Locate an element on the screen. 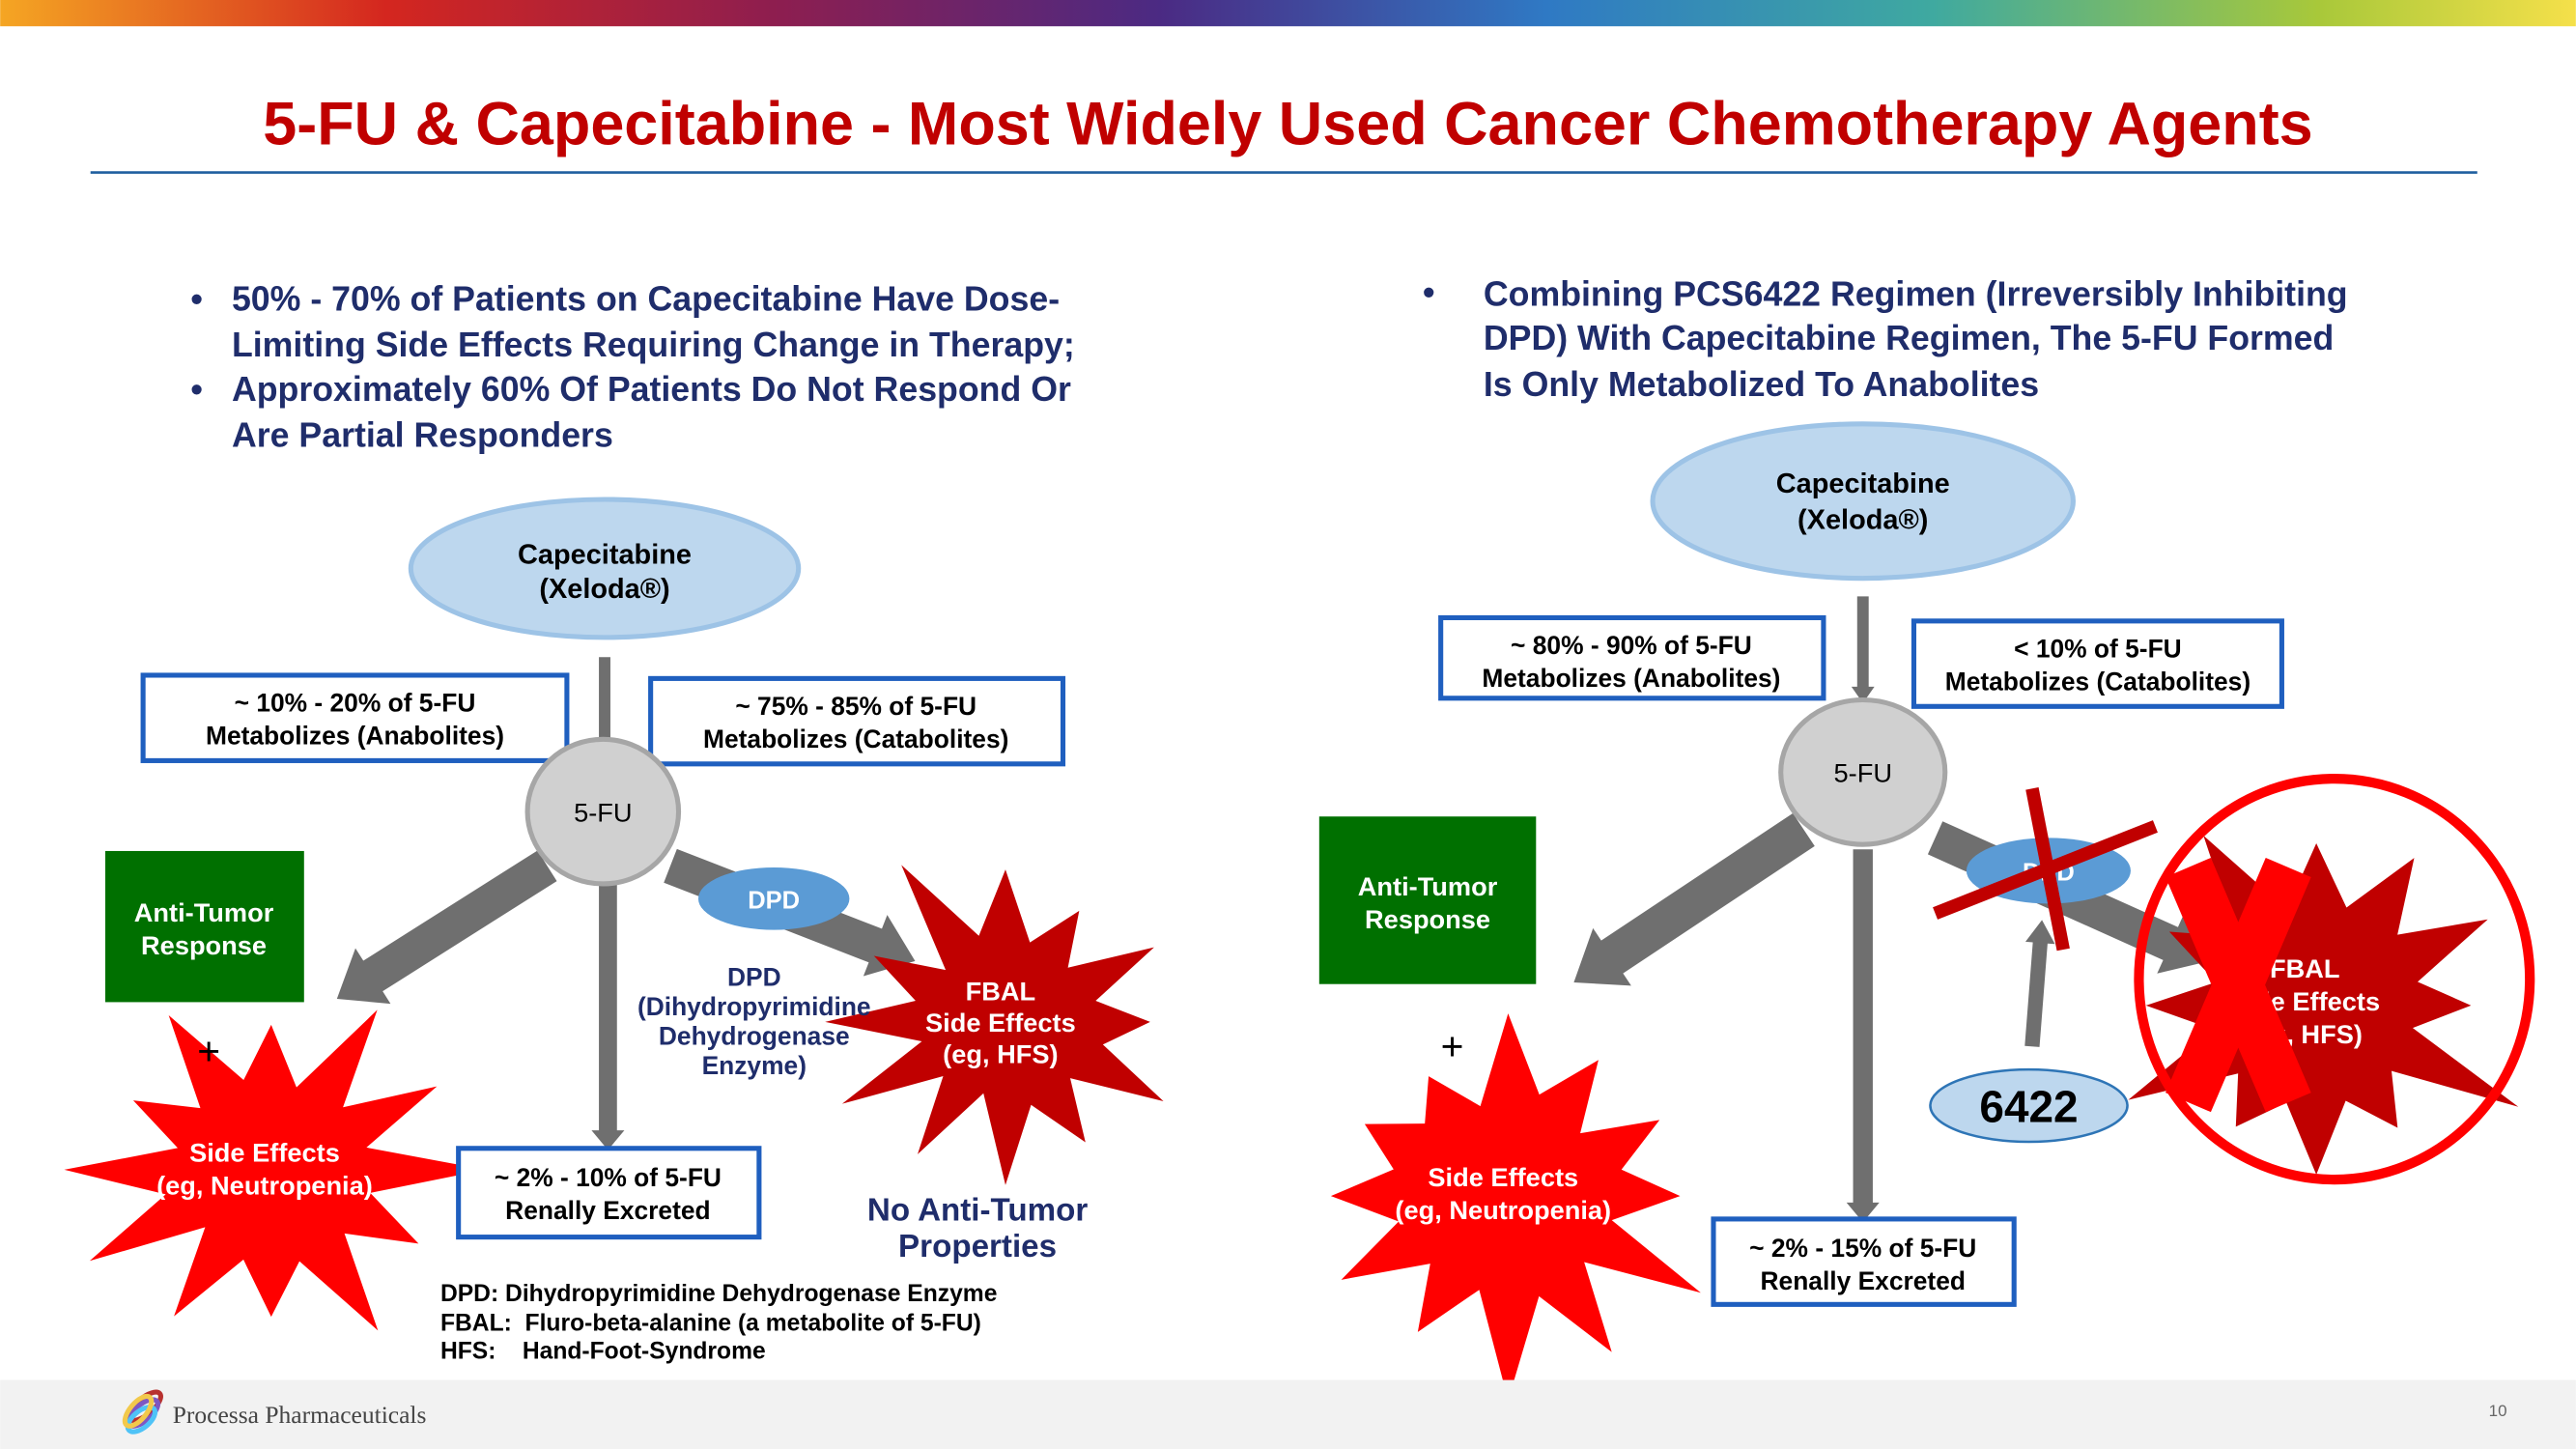 The image size is (2576, 1449). dpd-desc-line: Enzyme) is located at coordinates (754, 1065).